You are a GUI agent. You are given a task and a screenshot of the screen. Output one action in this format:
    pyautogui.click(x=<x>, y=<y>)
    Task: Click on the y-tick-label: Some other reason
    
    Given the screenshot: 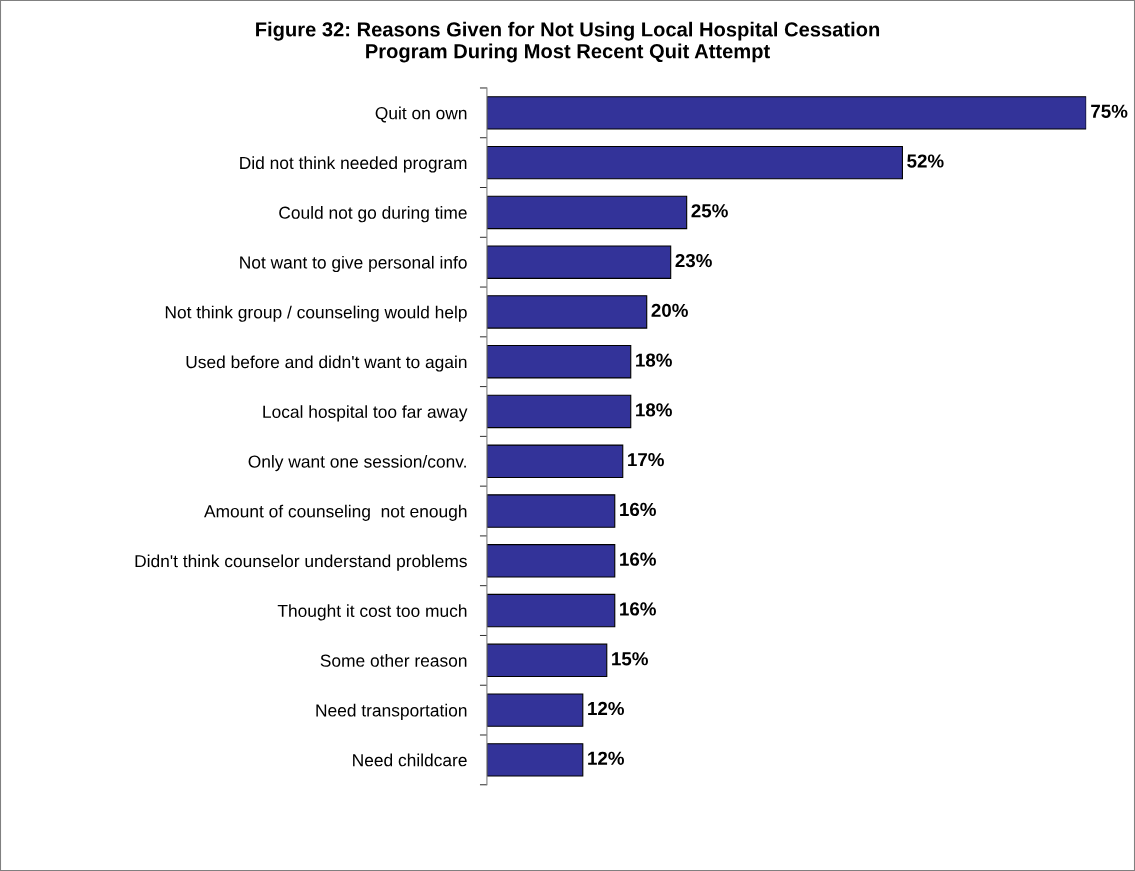 What is the action you would take?
    pyautogui.click(x=393, y=660)
    